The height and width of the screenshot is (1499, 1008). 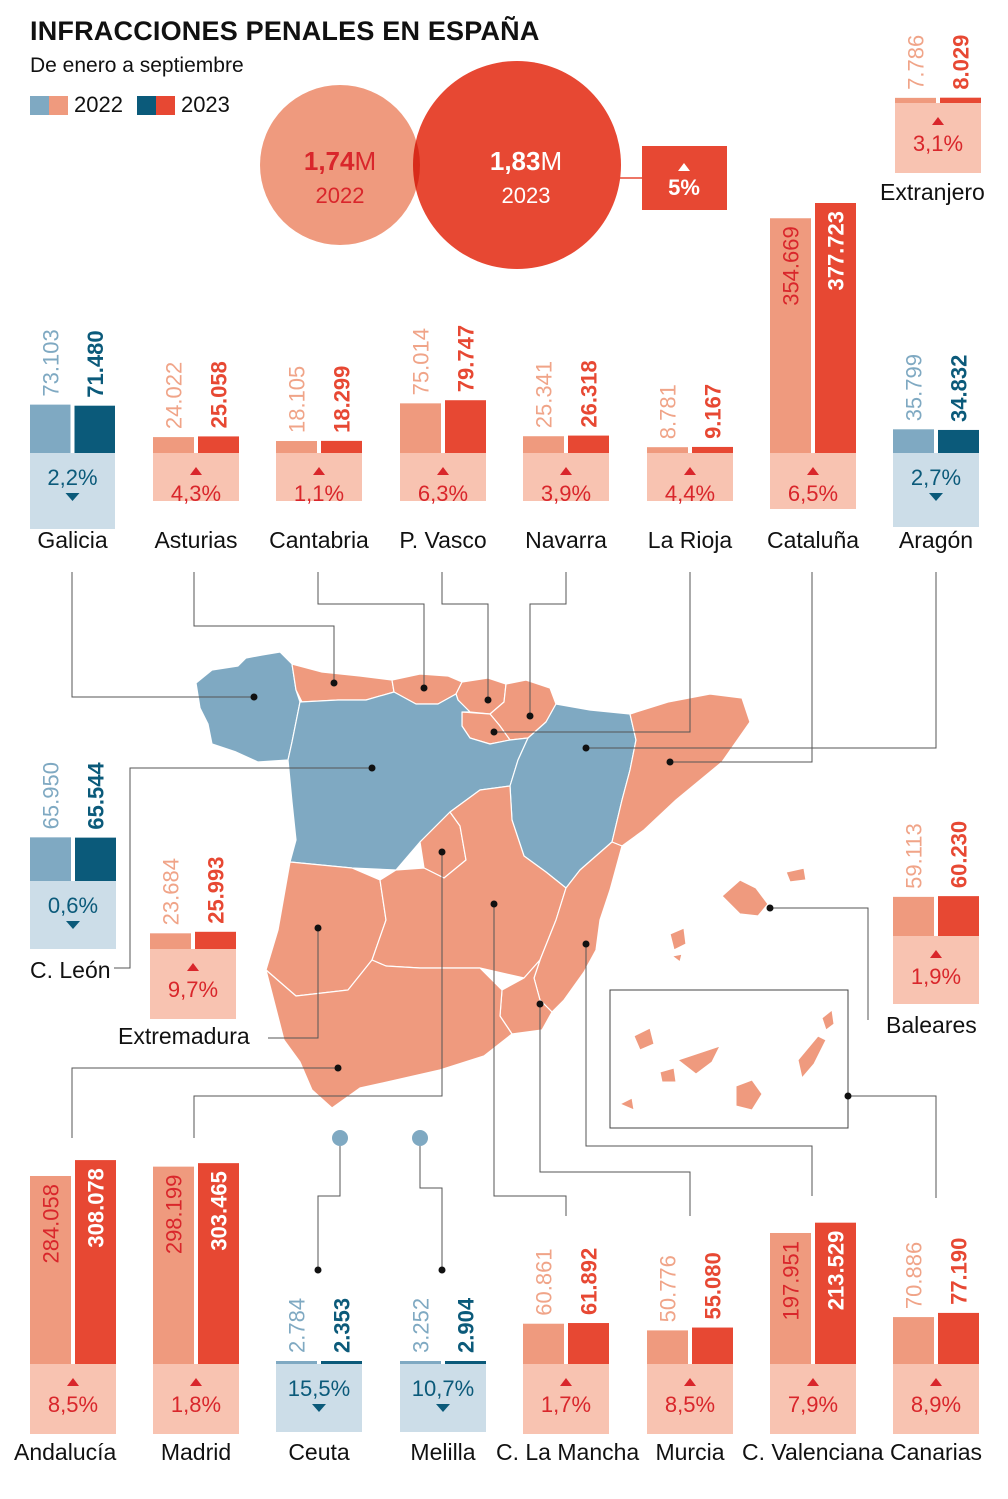 What do you see at coordinates (165, 105) in the screenshot?
I see `legend-swatch-2023-increase` at bounding box center [165, 105].